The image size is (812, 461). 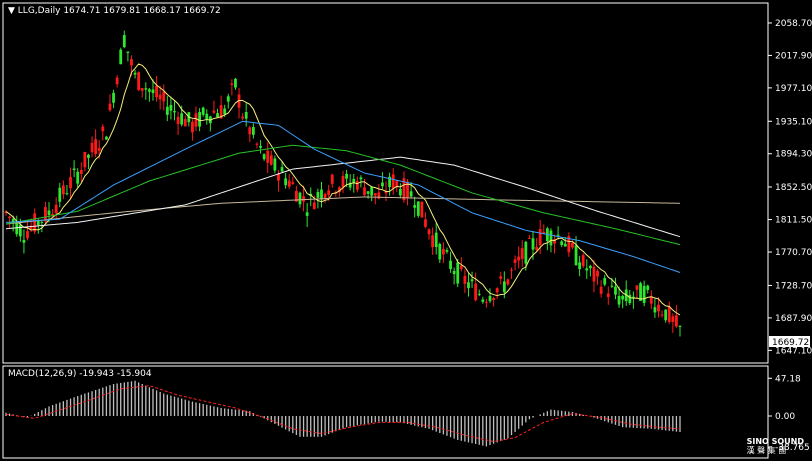 What do you see at coordinates (775, 441) in the screenshot?
I see `logo-name: SINO SOUND` at bounding box center [775, 441].